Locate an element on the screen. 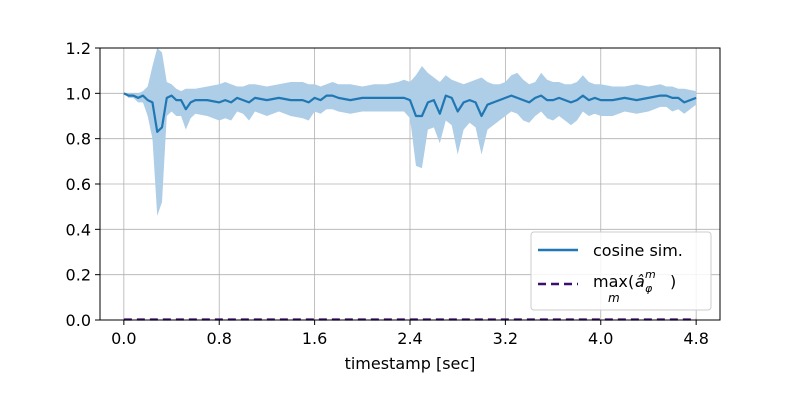  cosine-sim-line is located at coordinates (410, 112).